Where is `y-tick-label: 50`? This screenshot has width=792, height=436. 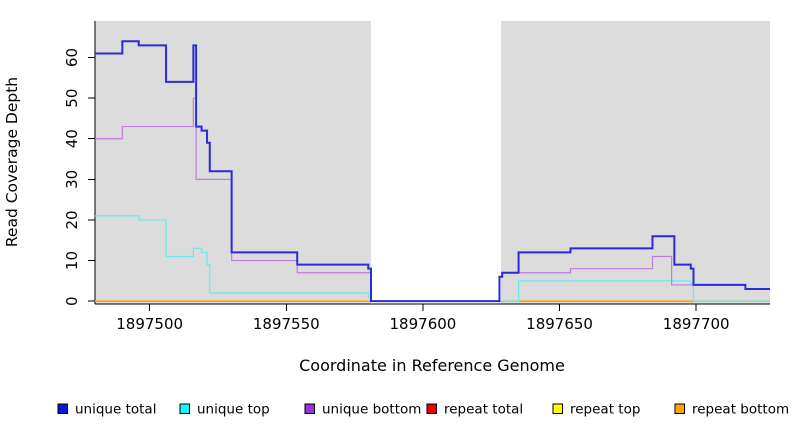 y-tick-label: 50 is located at coordinates (72, 98).